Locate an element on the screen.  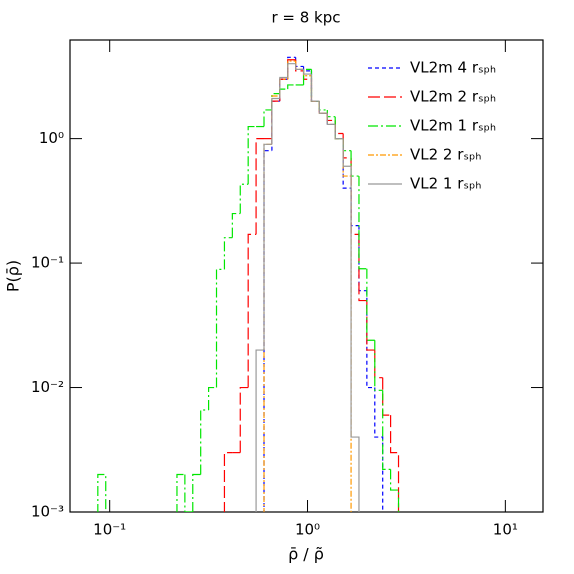
chart-title: r = 8 kpc is located at coordinates (305, 18).